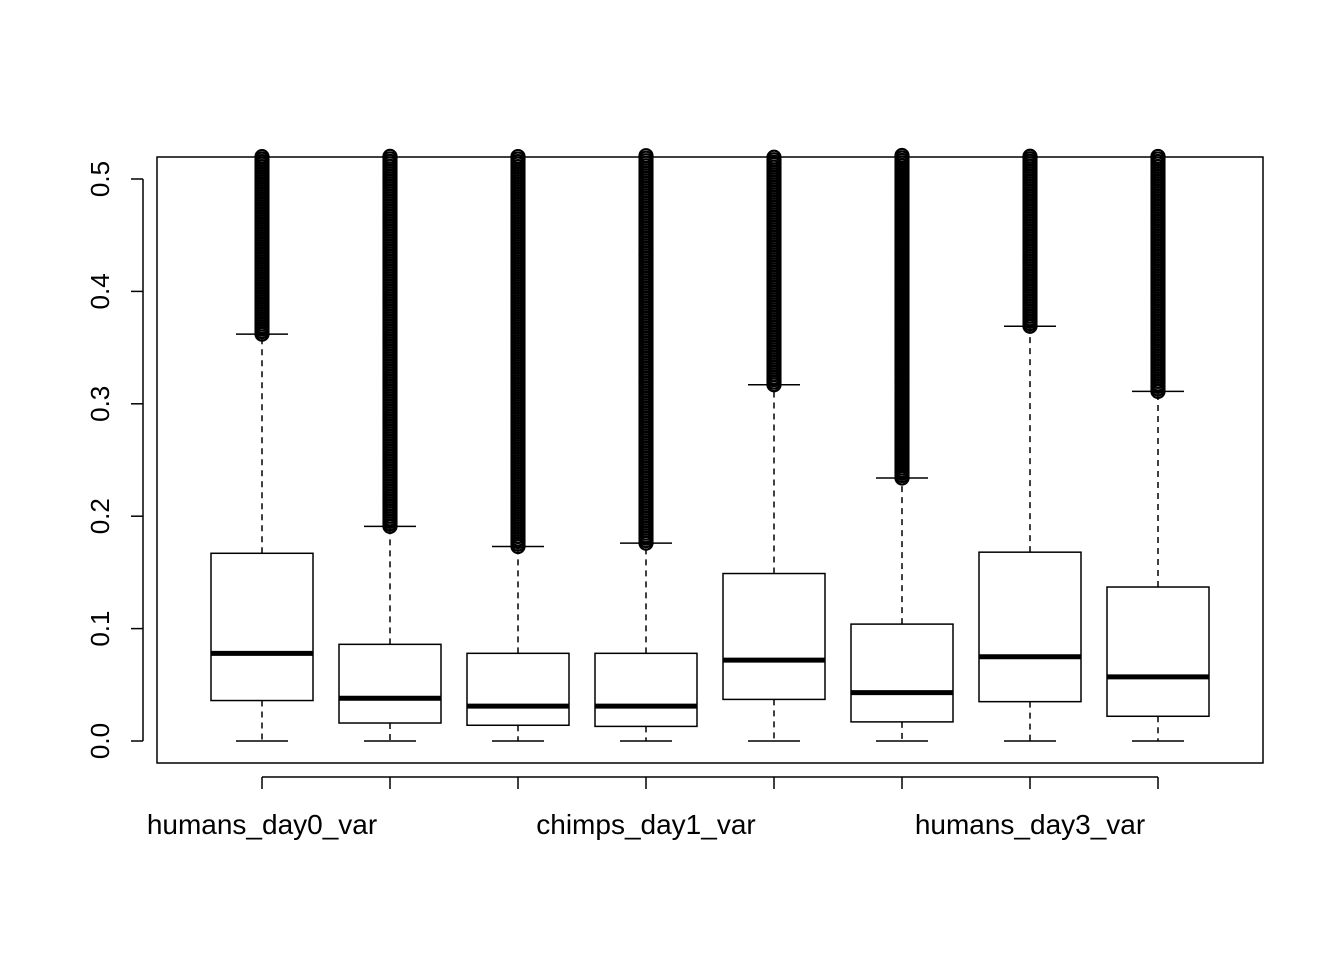 The image size is (1344, 960). What do you see at coordinates (1030, 824) in the screenshot?
I see `x-tick-label: humans_day3_var` at bounding box center [1030, 824].